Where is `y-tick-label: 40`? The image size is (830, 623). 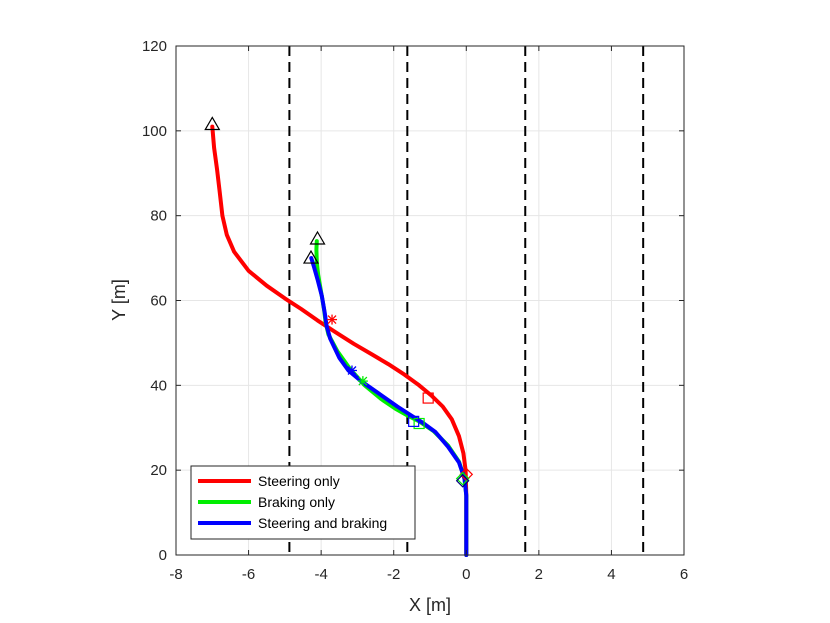
y-tick-label: 40 is located at coordinates (158, 385).